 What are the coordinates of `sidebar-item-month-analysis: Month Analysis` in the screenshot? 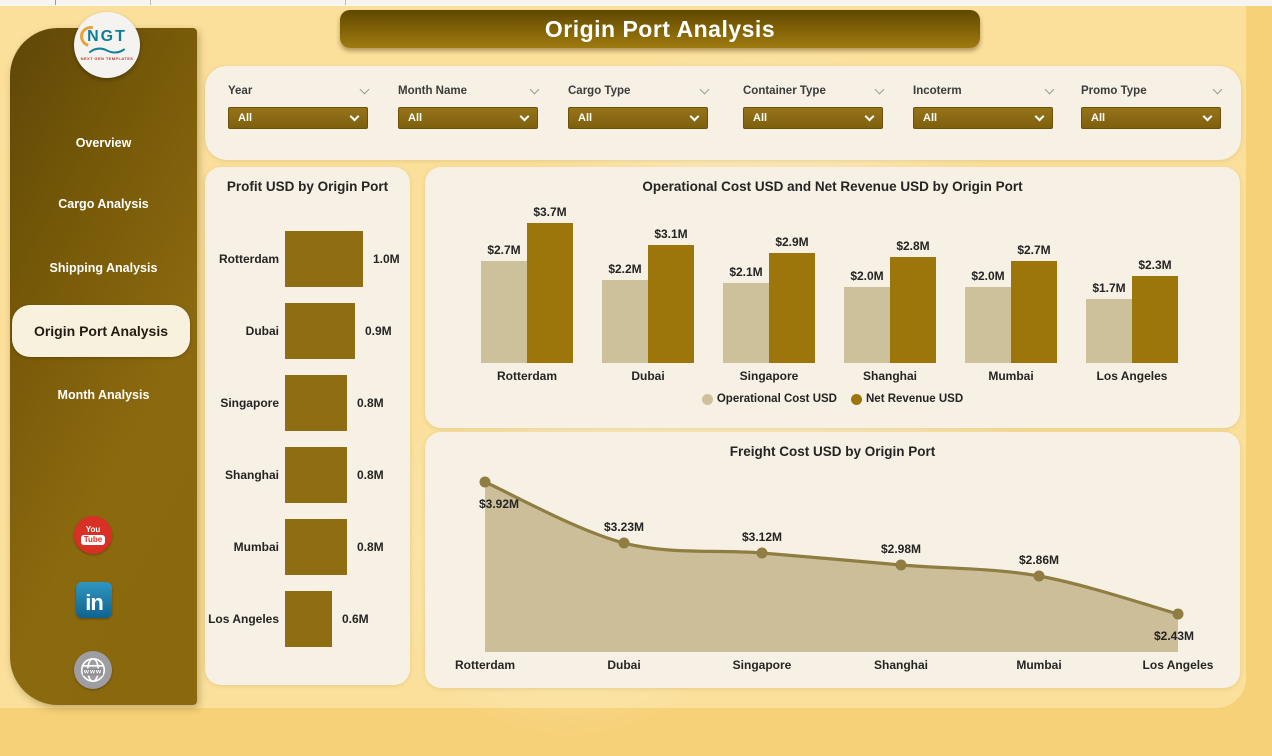 It's located at (103, 395).